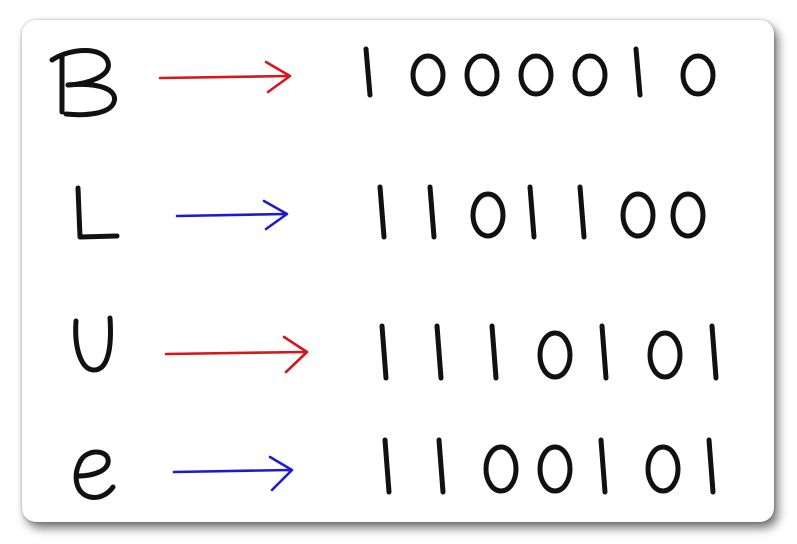 This screenshot has width=797, height=544. I want to click on letter-l, so click(97, 212).